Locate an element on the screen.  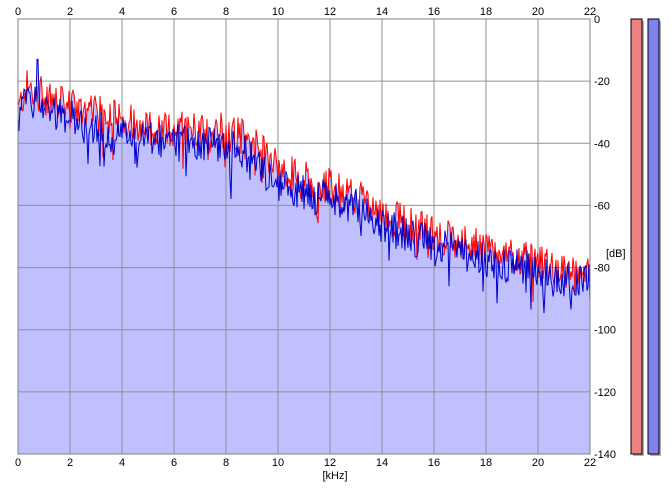
x-tick-label-top: 4 is located at coordinates (122, 12).